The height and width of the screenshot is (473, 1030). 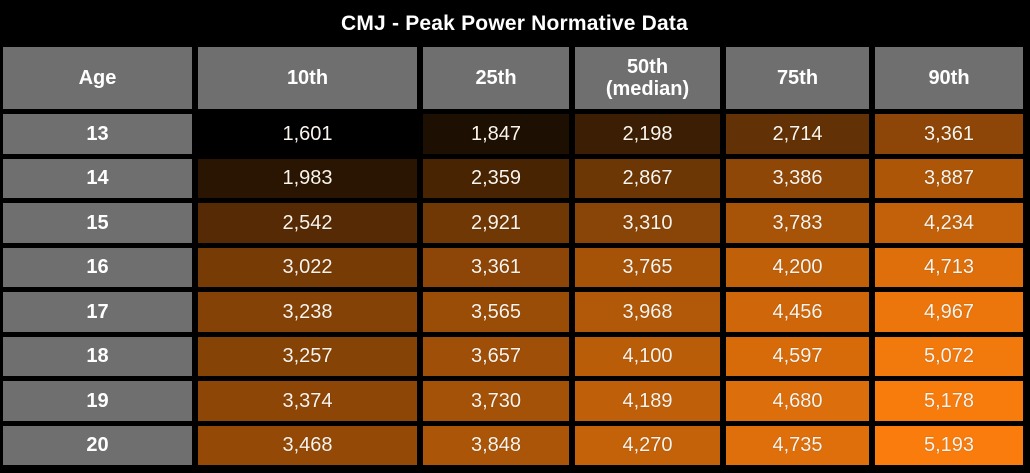 I want to click on table-cell: 2,198, so click(x=647, y=134).